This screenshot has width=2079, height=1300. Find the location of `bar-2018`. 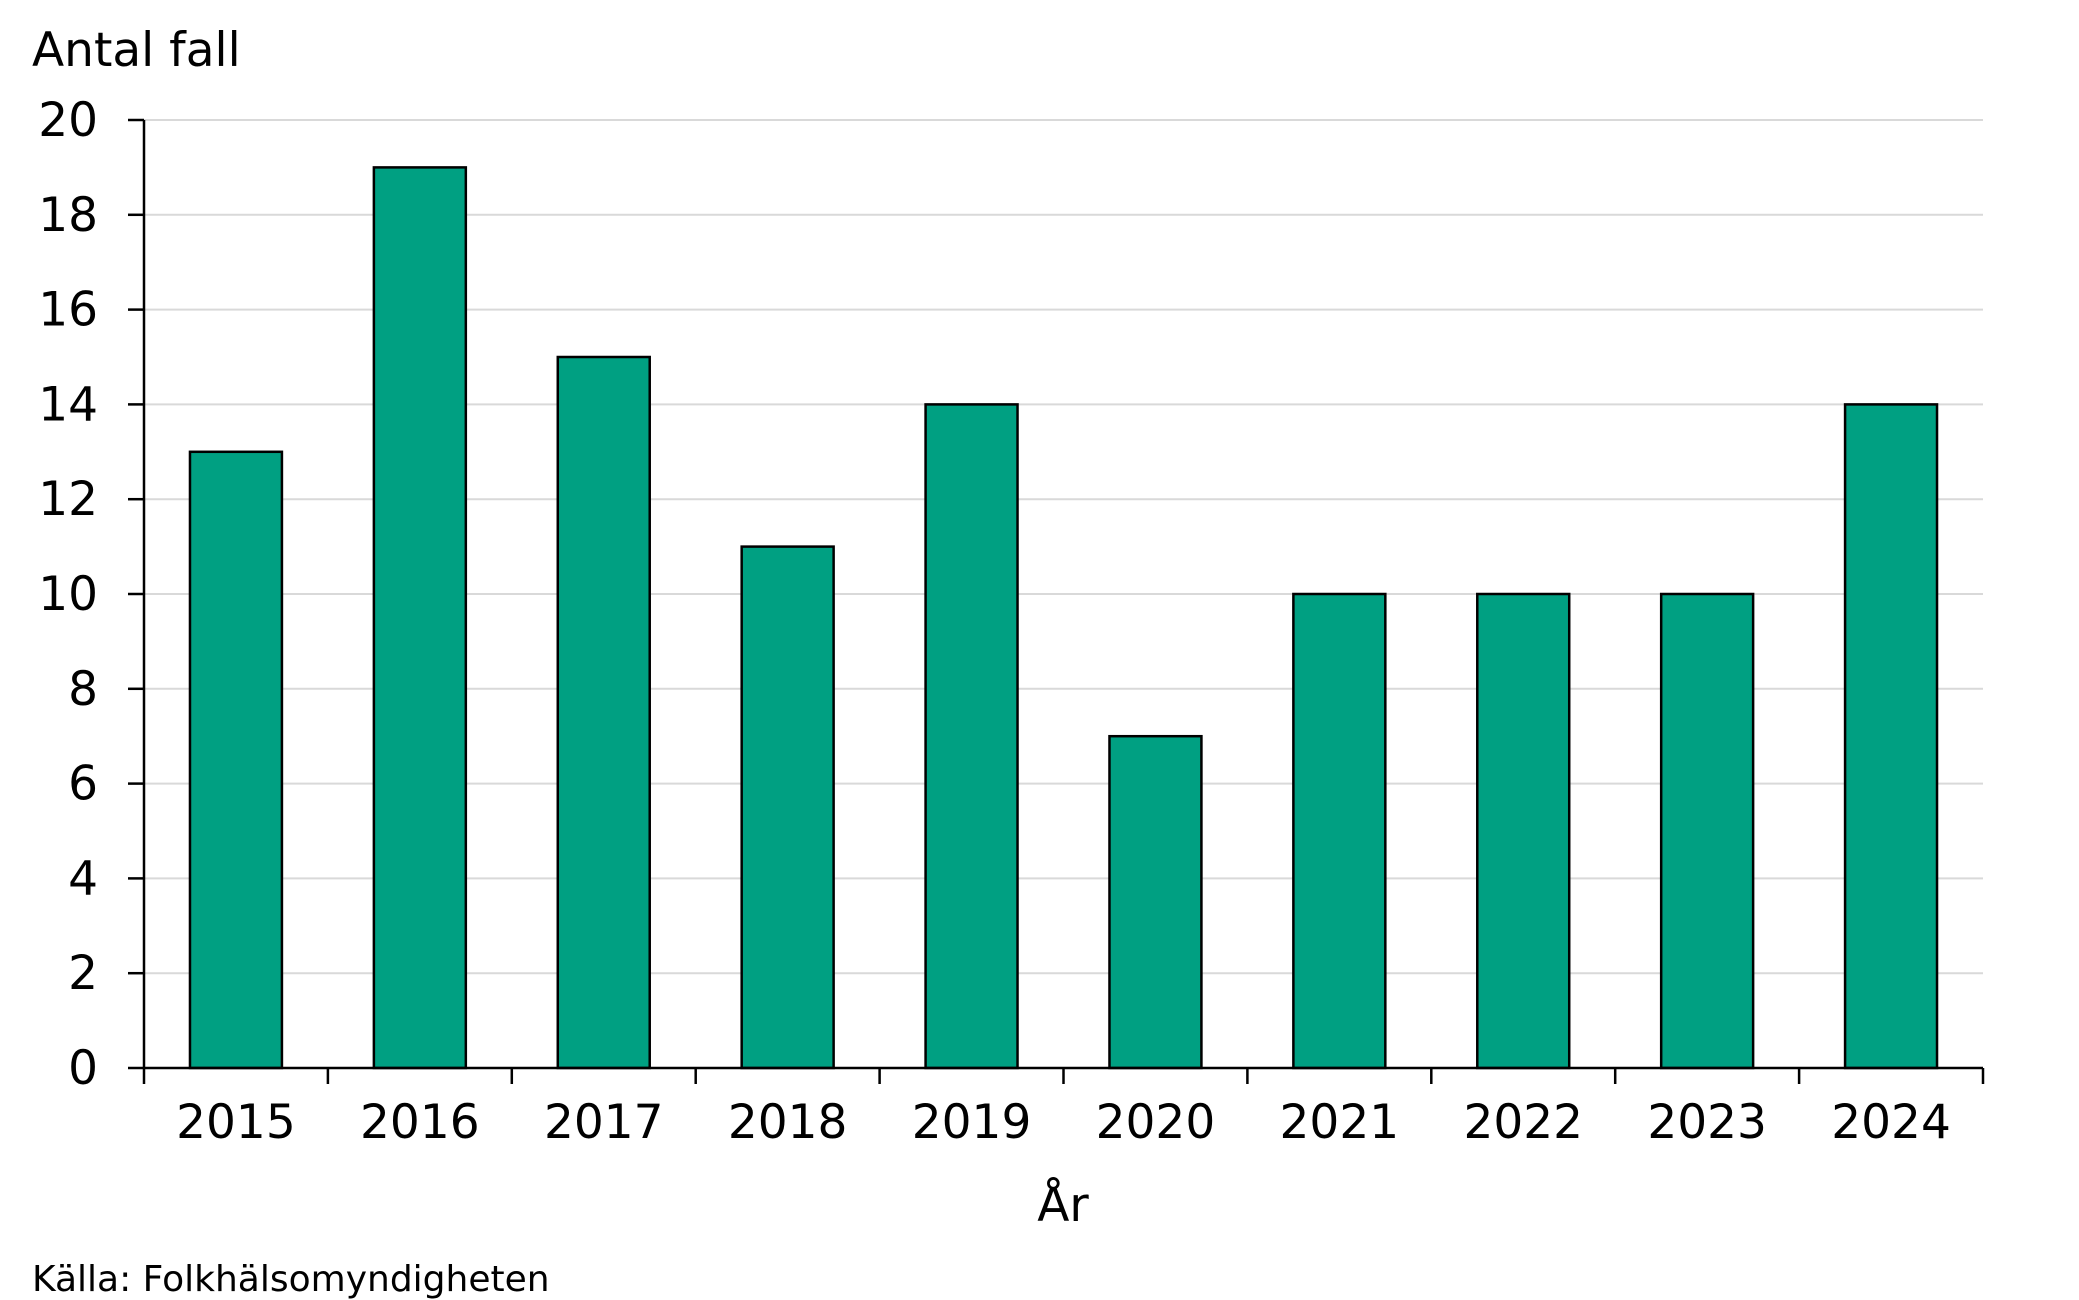

bar-2018 is located at coordinates (787, 807).